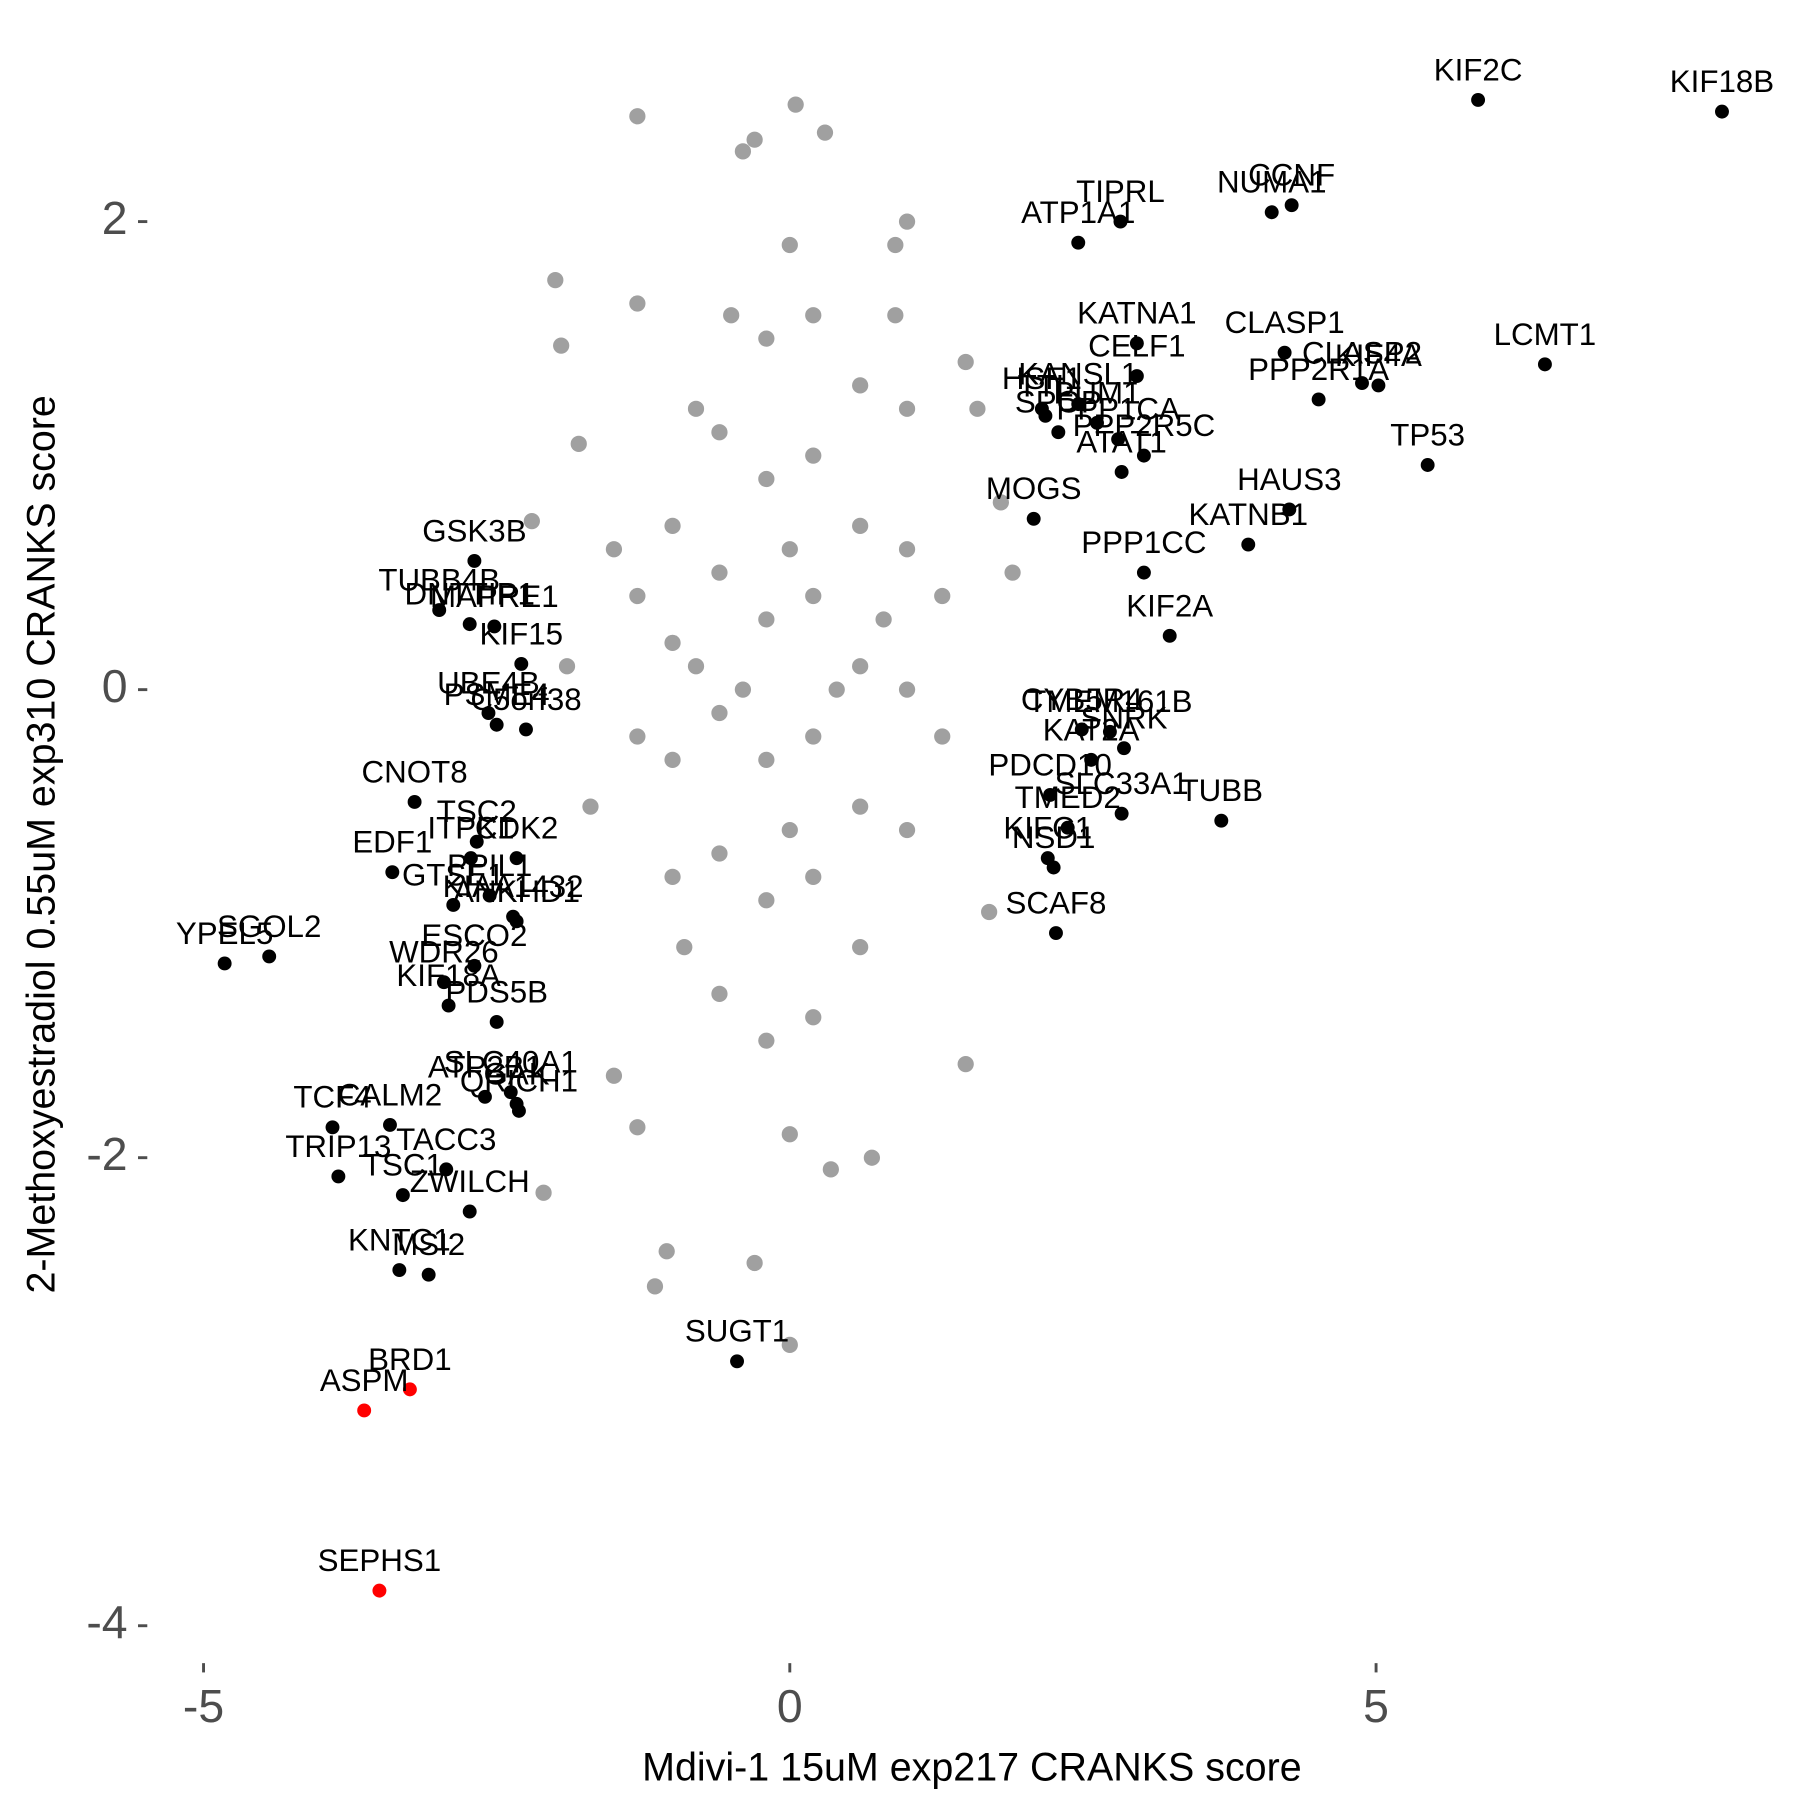 The width and height of the screenshot is (1800, 1800). Describe the element at coordinates (1082, 699) in the screenshot. I see `point-label: CYB5R4` at that location.